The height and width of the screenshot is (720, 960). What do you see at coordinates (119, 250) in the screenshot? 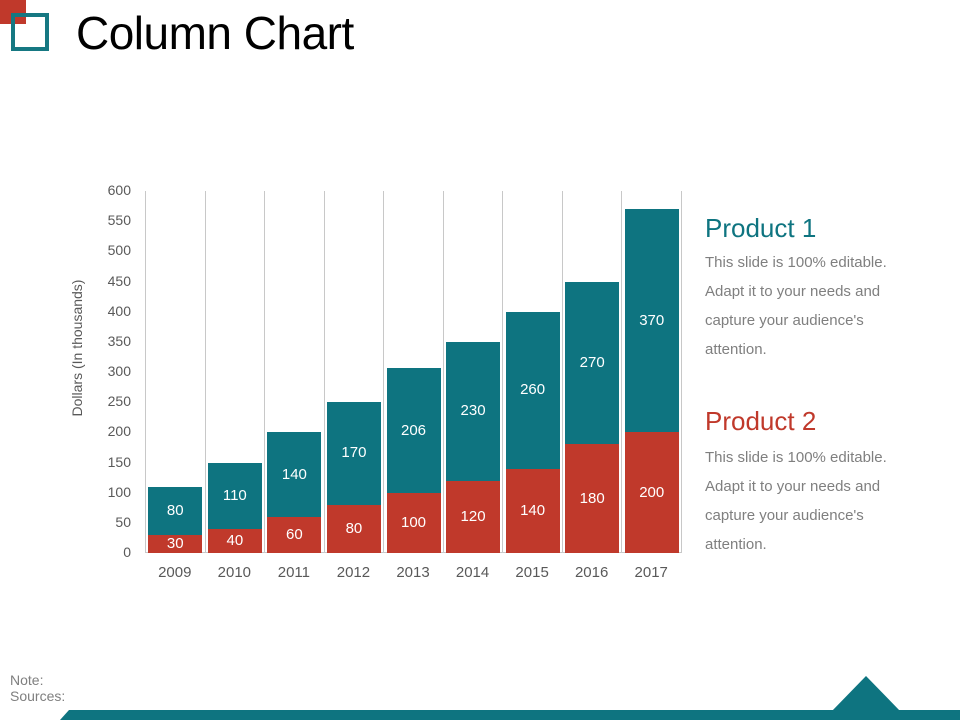
I see `y-tick-label: 500` at bounding box center [119, 250].